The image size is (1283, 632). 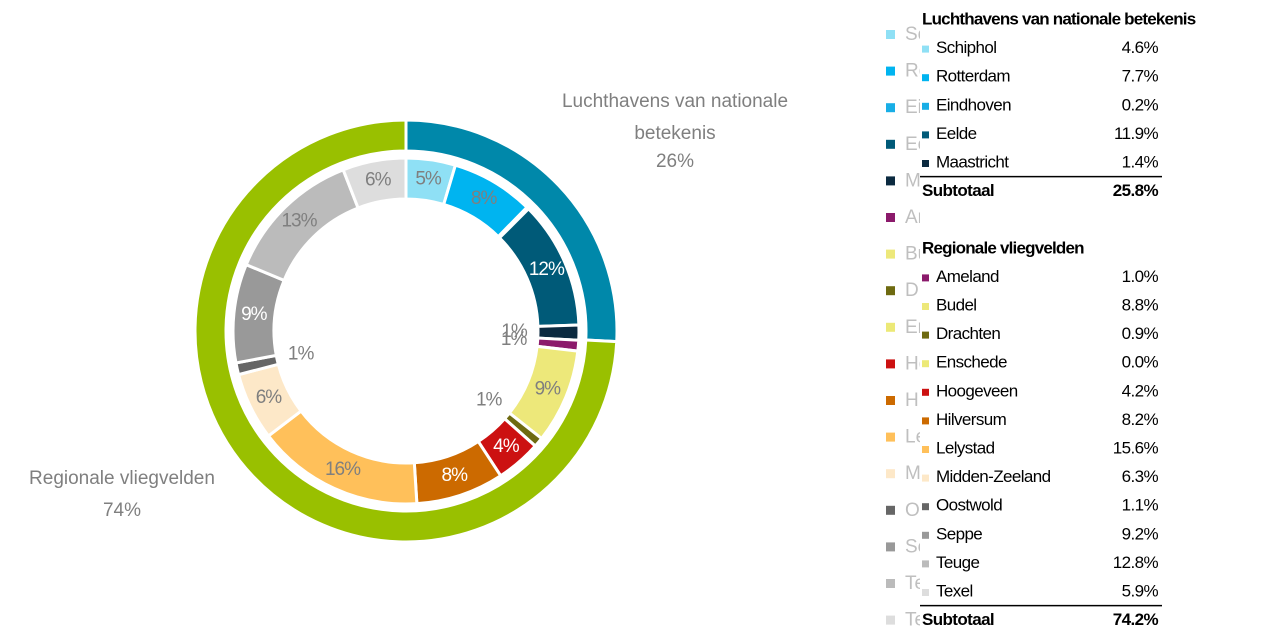 What do you see at coordinates (378, 180) in the screenshot?
I see `data-label: 6%` at bounding box center [378, 180].